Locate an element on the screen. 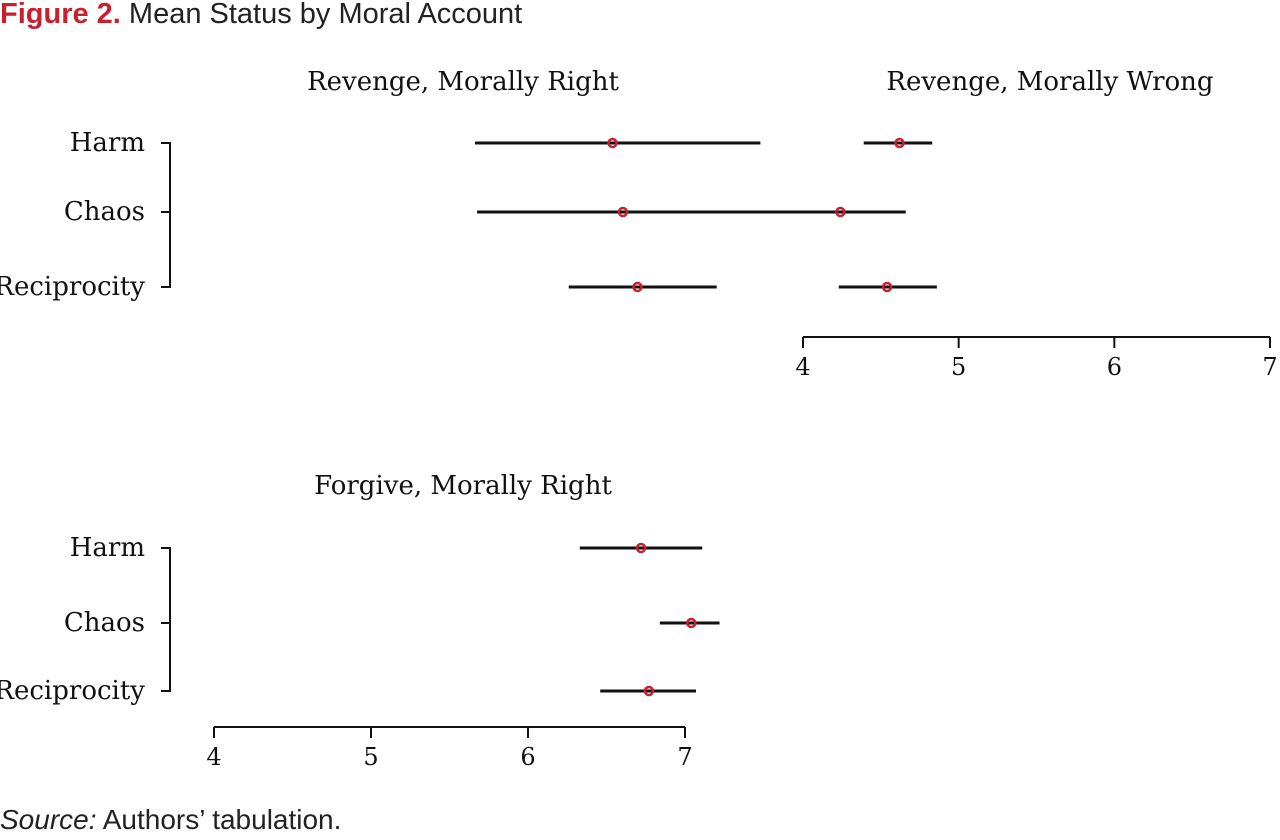 This screenshot has width=1280, height=840. panel-title: Revenge, Morally Right is located at coordinates (463, 82).